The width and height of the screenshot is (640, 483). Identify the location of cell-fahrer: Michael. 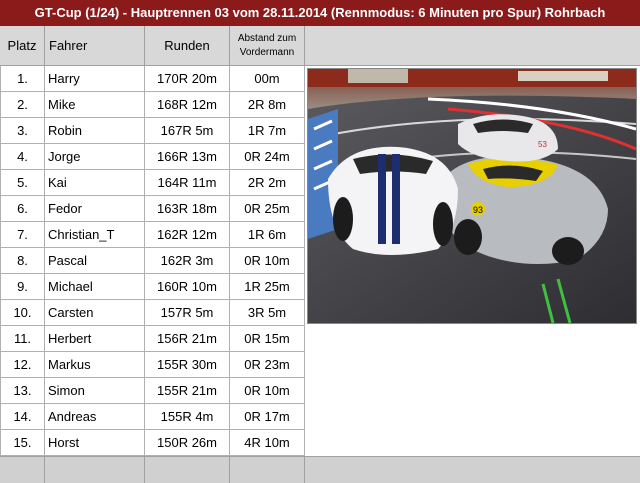
(95, 286).